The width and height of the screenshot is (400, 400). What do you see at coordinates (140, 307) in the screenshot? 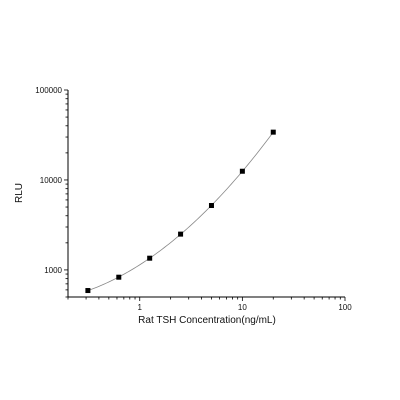
I see `x-tick-label: 1` at bounding box center [140, 307].